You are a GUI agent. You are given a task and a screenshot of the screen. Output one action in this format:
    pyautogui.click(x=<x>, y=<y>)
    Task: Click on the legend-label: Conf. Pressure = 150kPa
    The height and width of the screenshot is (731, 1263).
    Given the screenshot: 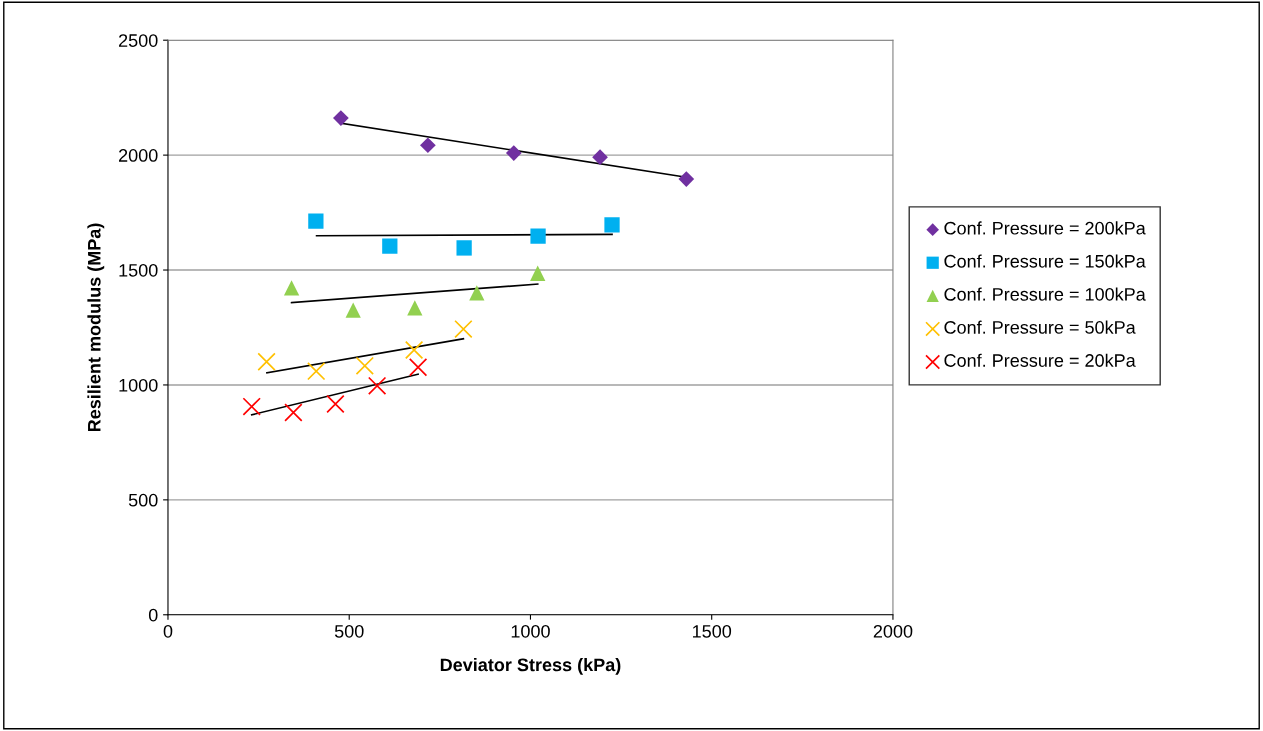 What is the action you would take?
    pyautogui.click(x=1045, y=261)
    